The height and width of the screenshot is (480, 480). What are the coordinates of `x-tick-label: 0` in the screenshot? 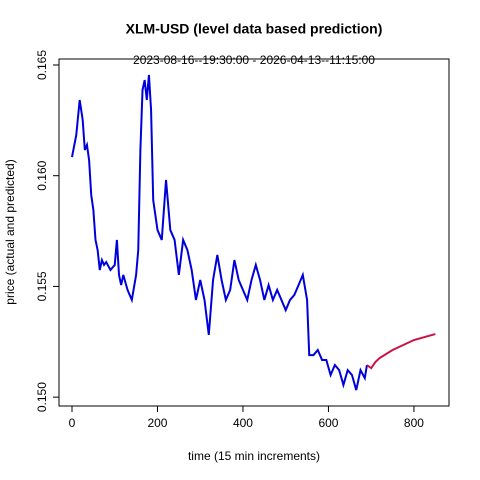 It's located at (72, 423).